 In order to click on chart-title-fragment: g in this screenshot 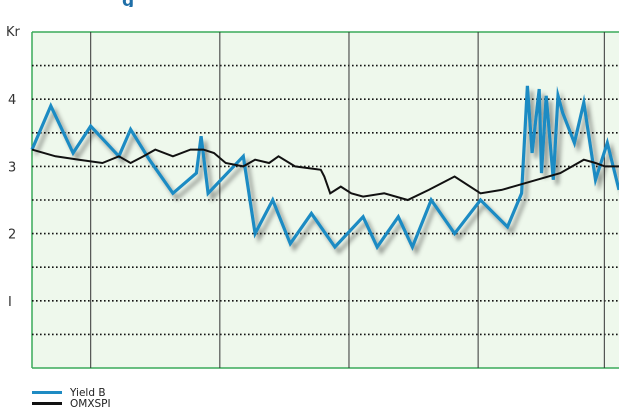, I will do `click(135, 3)`.